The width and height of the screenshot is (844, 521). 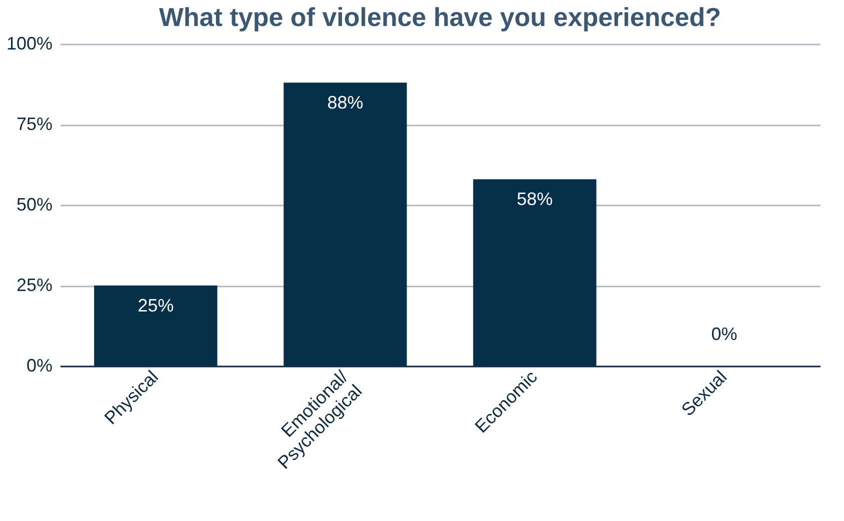 What do you see at coordinates (440, 17) in the screenshot?
I see `chart-title: What type of violence have you experienced?` at bounding box center [440, 17].